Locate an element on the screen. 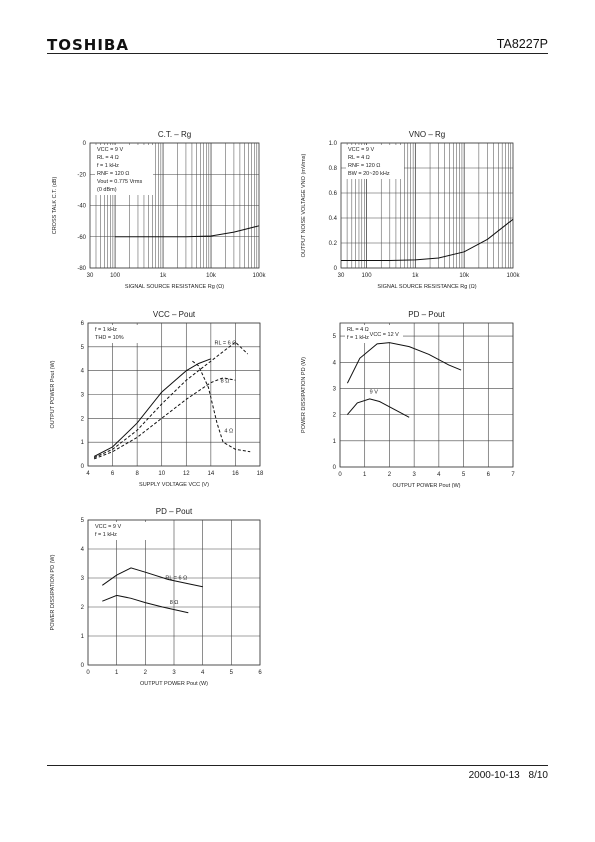 The height and width of the screenshot is (842, 595). y-tick-label: 6 is located at coordinates (83, 324).